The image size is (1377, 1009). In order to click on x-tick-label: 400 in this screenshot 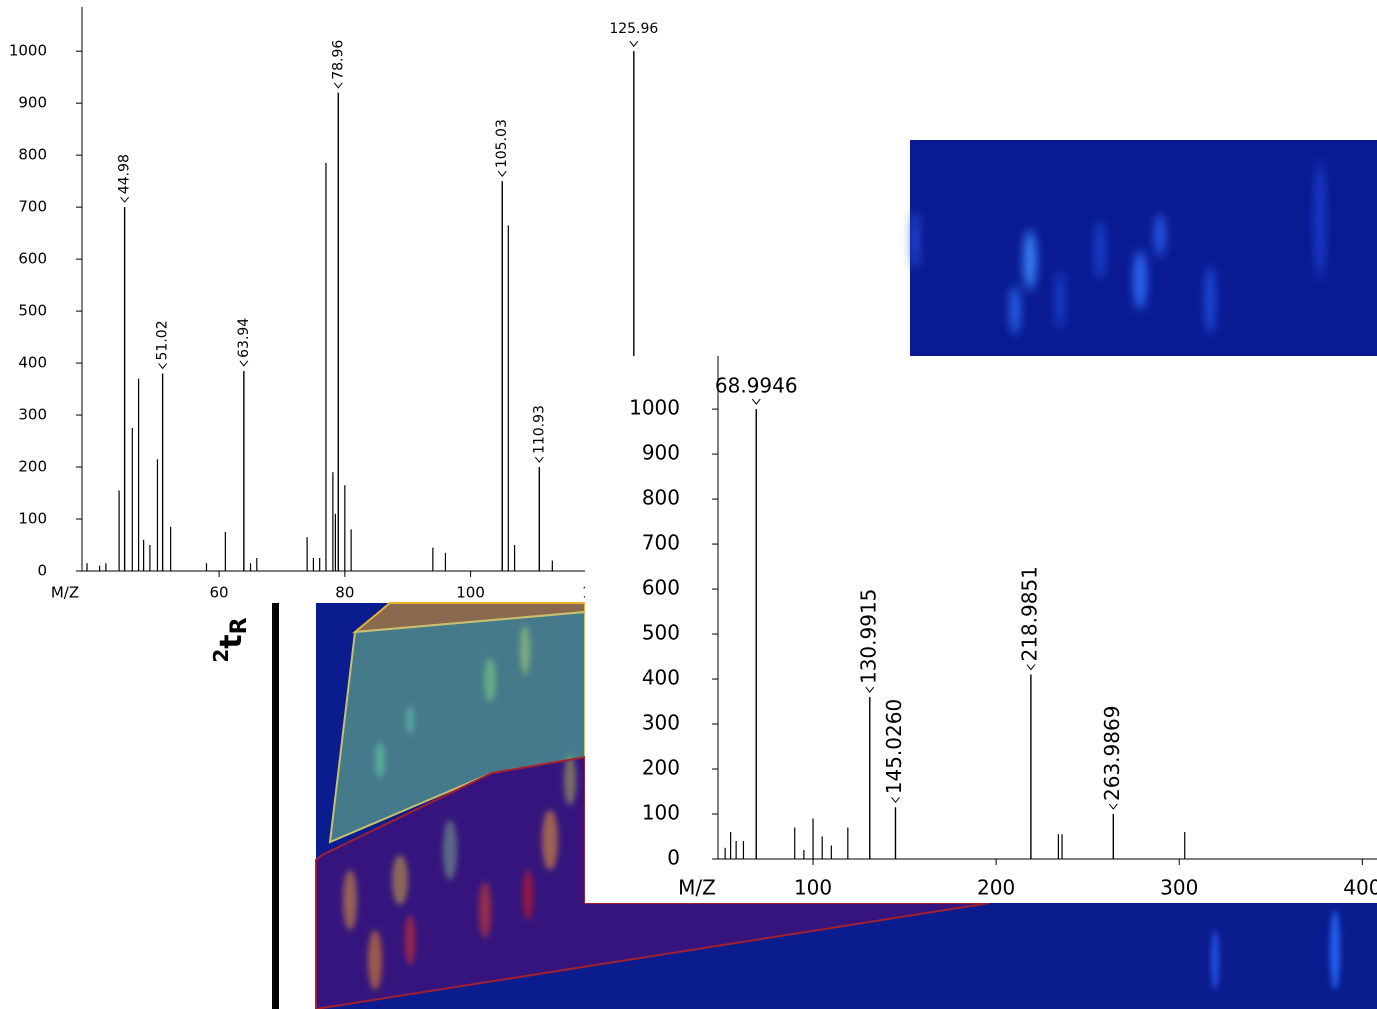, I will do `click(1360, 888)`.